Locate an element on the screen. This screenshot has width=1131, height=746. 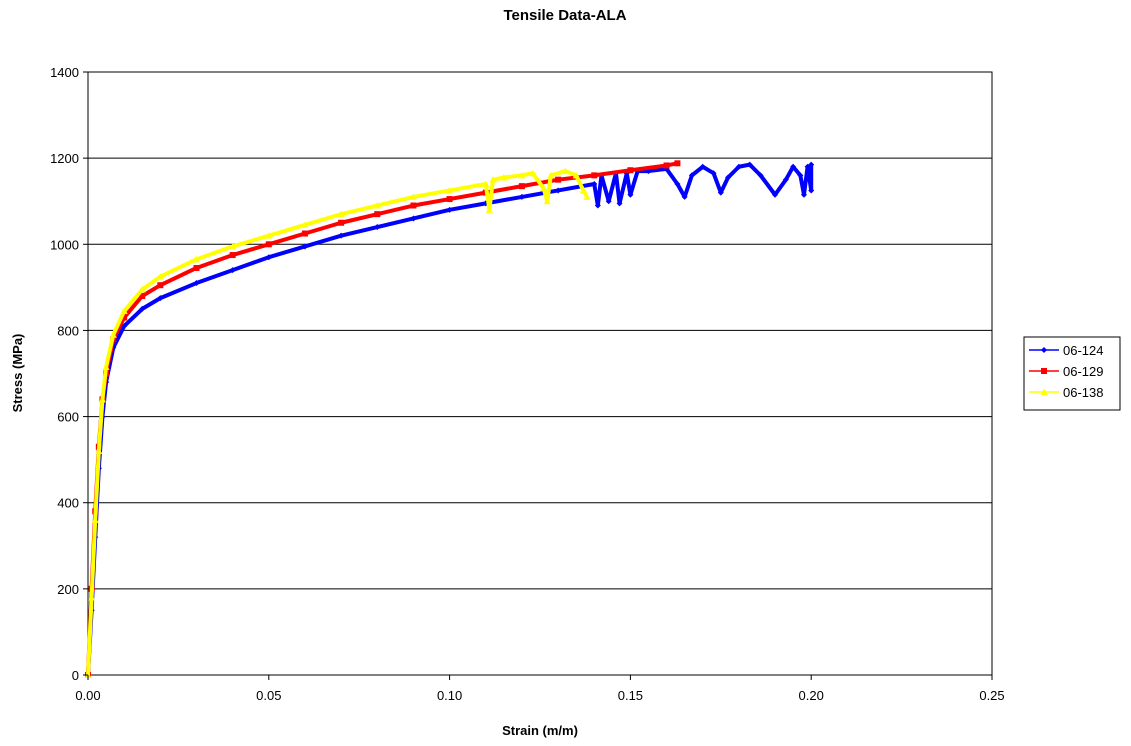
legend-label: 06-124 is located at coordinates (1083, 350).